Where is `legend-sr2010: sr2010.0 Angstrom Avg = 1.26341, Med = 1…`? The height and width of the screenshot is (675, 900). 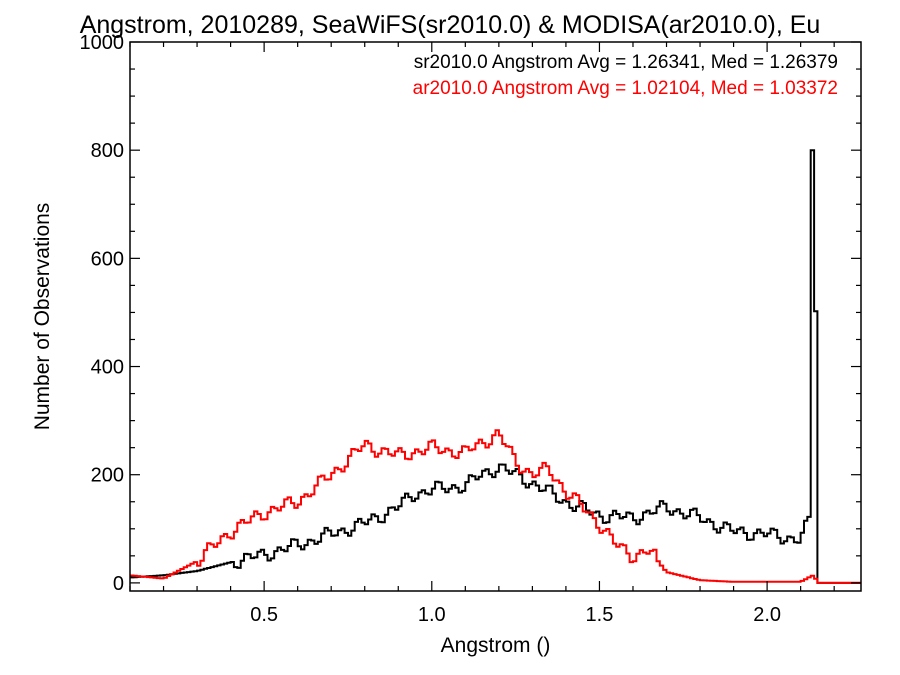
legend-sr2010: sr2010.0 Angstrom Avg = 1.26341, Med = 1… is located at coordinates (626, 62).